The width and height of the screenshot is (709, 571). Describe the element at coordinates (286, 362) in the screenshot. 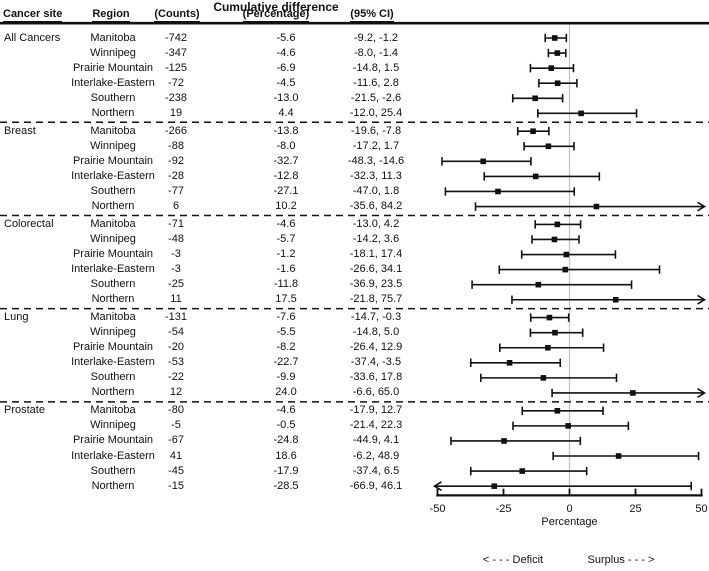

I see `percentage-cell: -22.7` at that location.